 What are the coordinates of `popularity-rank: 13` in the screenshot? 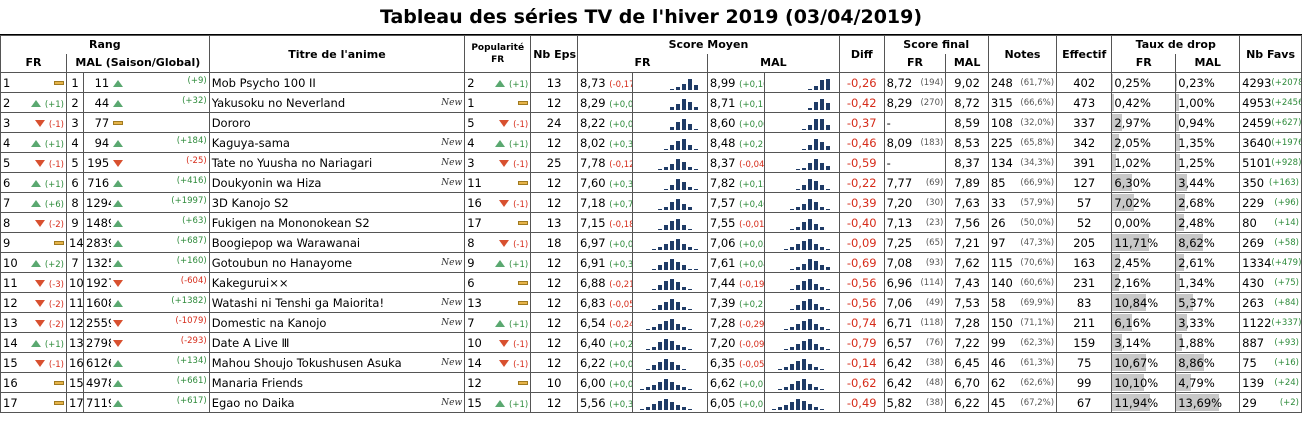 It's located at (474, 302).